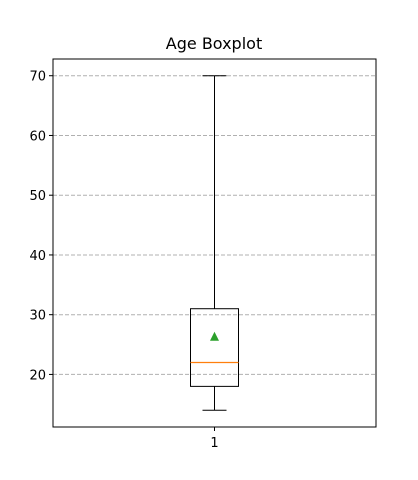 The height and width of the screenshot is (480, 418). Describe the element at coordinates (37, 256) in the screenshot. I see `y-tick-label: 40` at that location.